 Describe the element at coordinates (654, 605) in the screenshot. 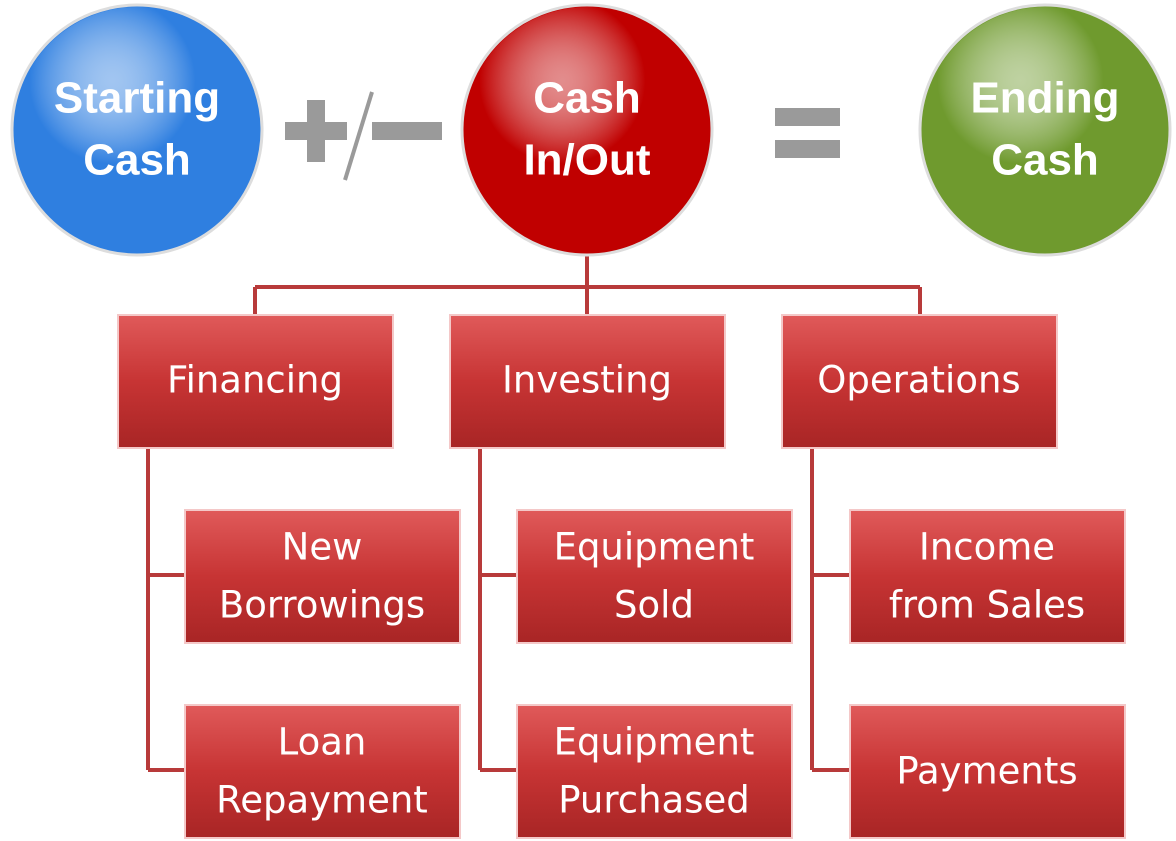

I see `label: Sold` at that location.